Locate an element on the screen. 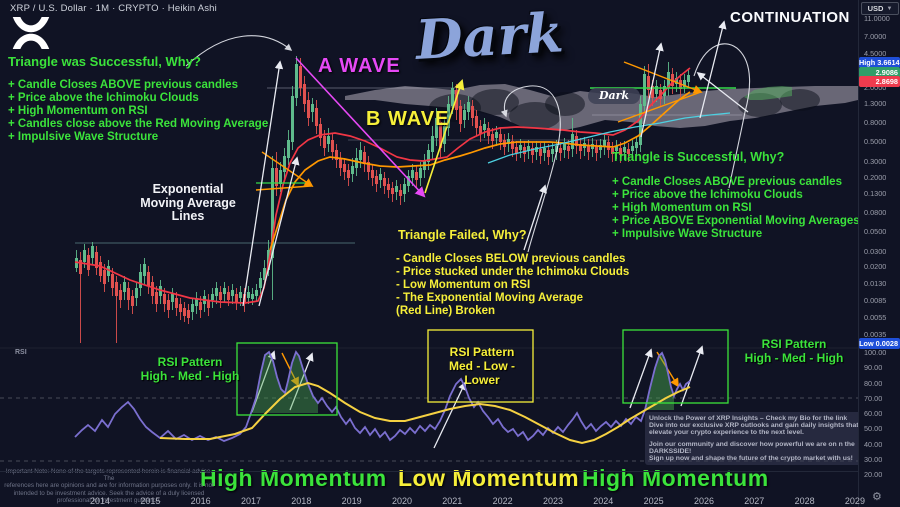  price-close-red-tag: 2.8698 is located at coordinates (879, 81).